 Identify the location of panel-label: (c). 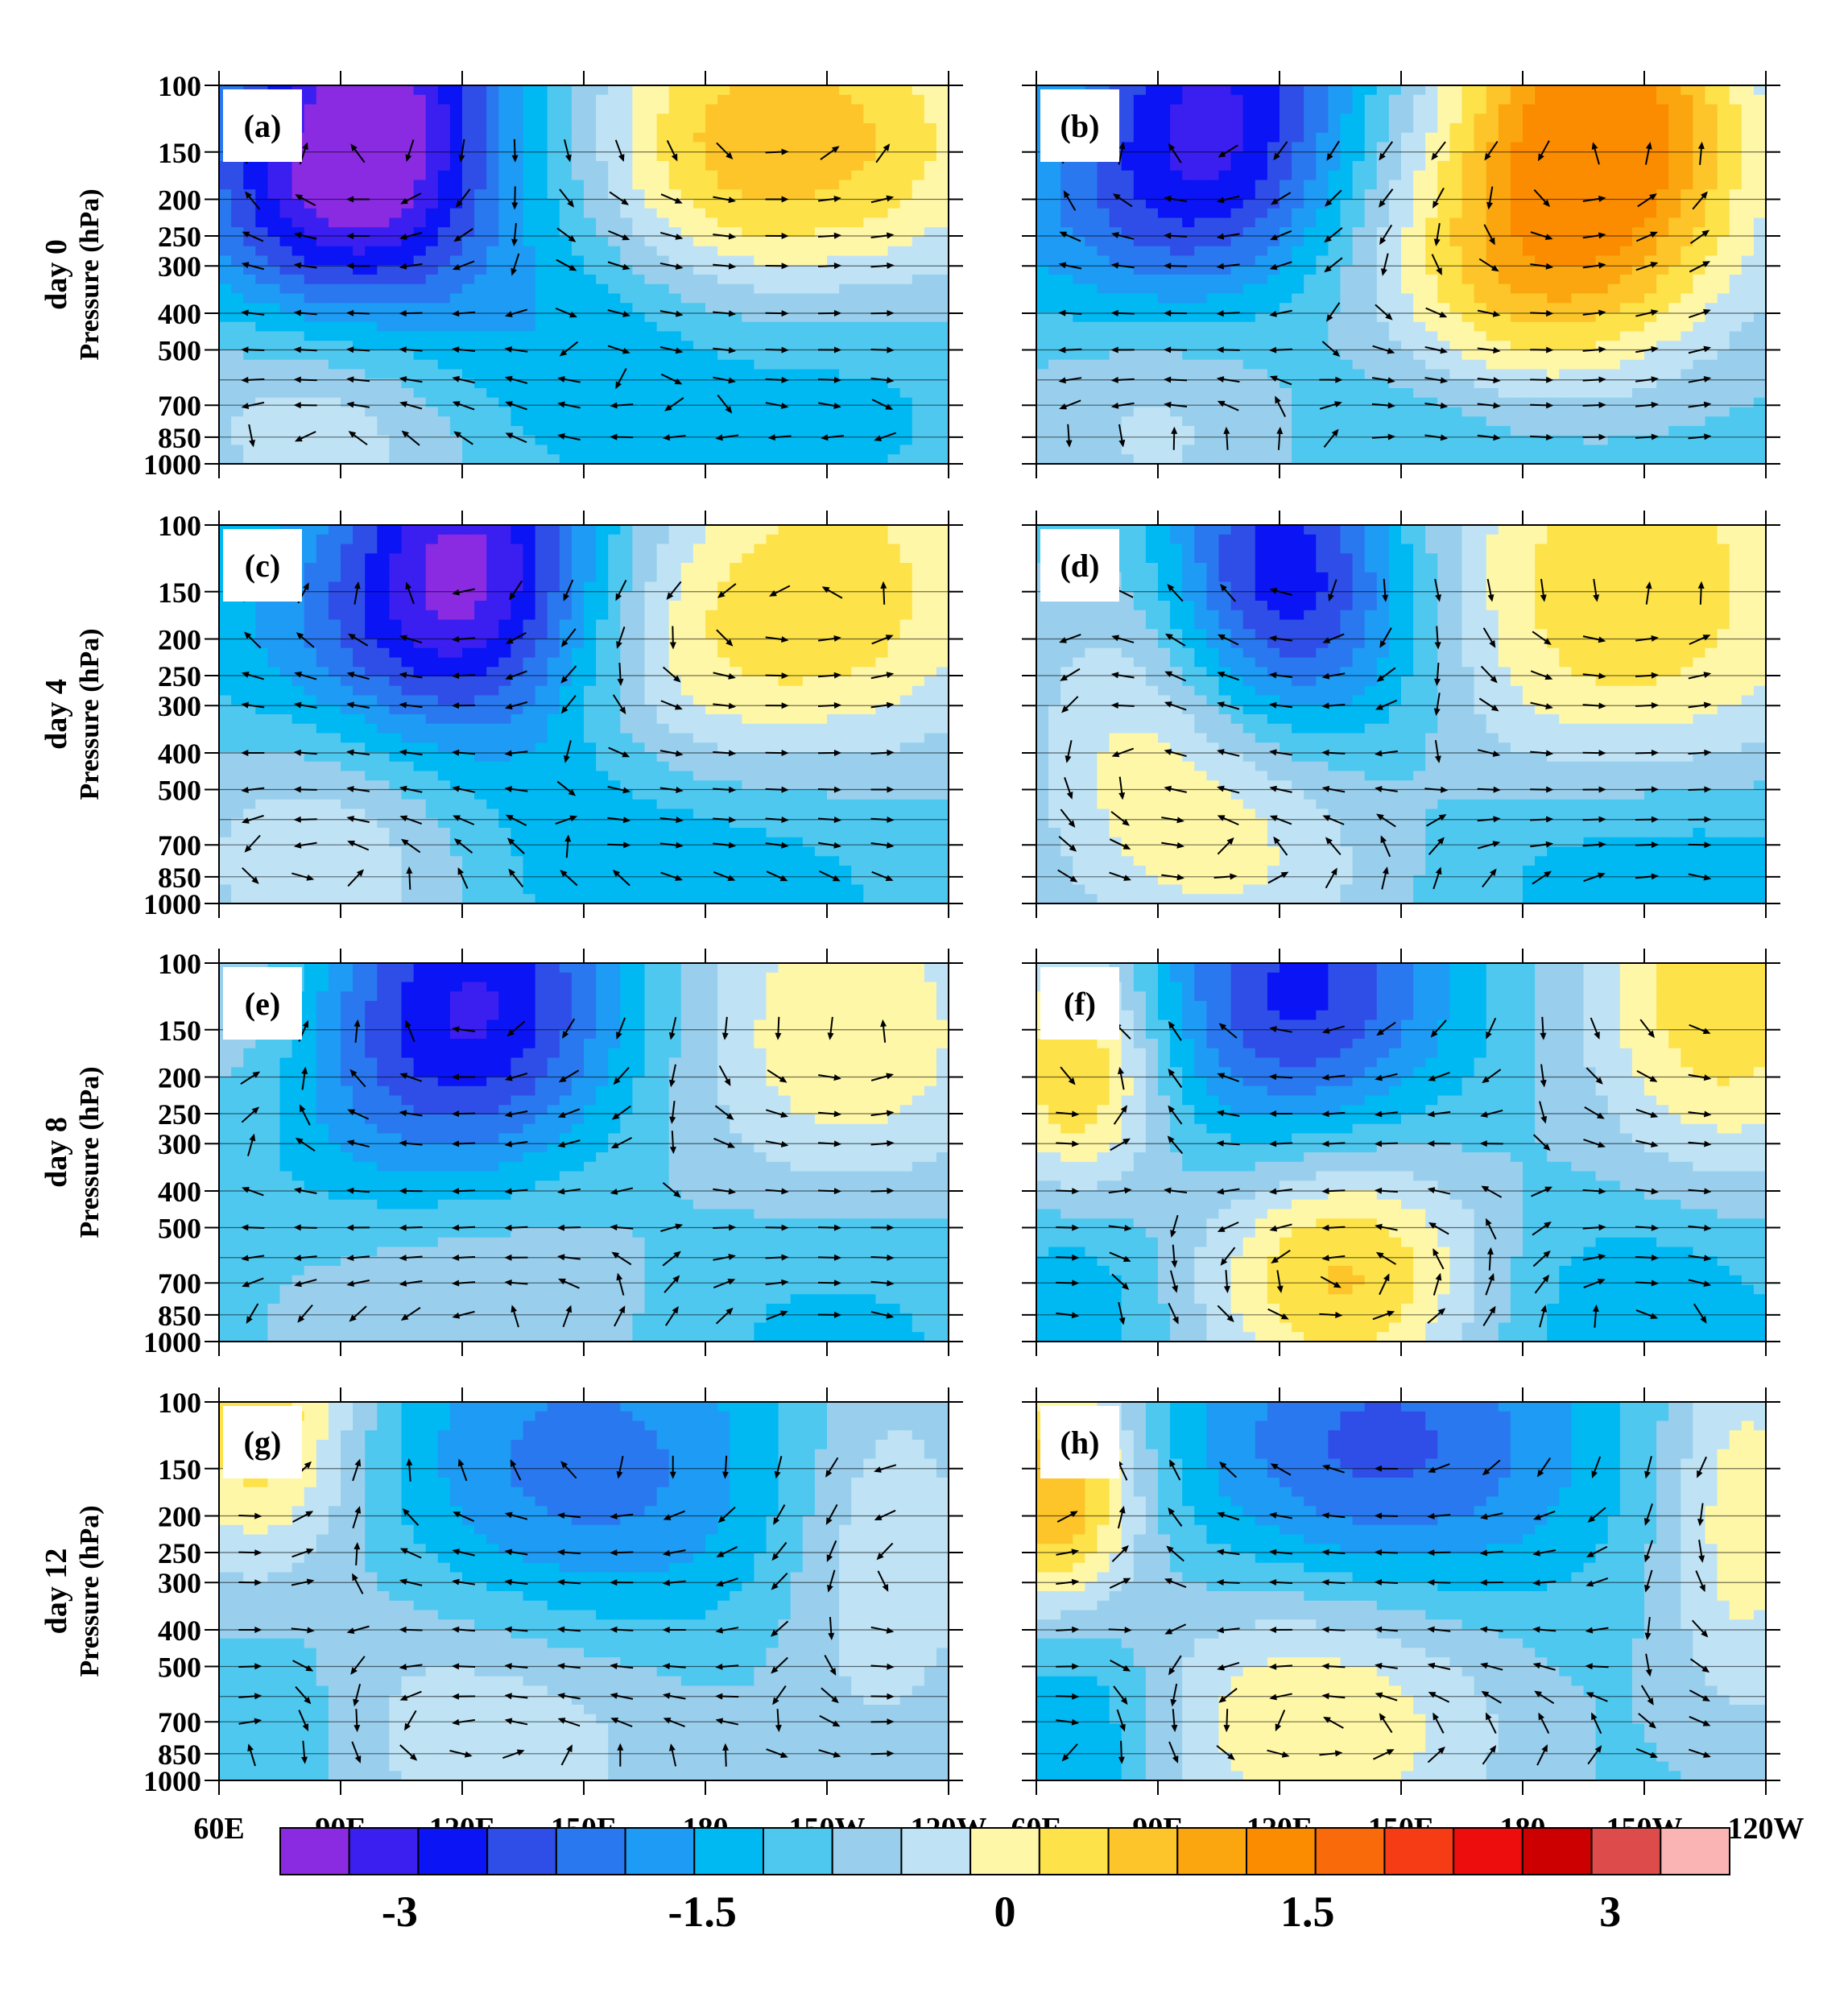
(262, 565).